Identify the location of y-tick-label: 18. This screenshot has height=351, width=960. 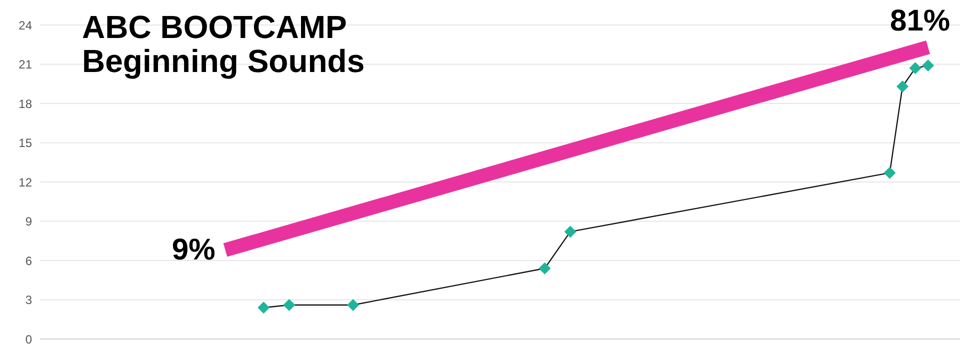
(25, 103).